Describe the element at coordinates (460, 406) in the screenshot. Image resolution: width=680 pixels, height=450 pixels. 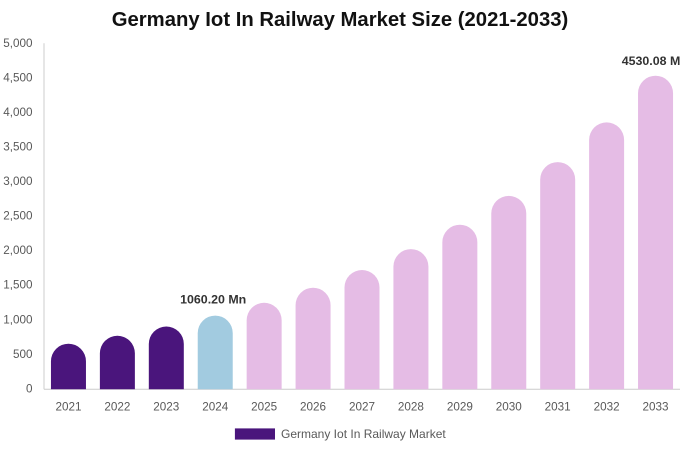
I see `svg-text: 2029` at that location.